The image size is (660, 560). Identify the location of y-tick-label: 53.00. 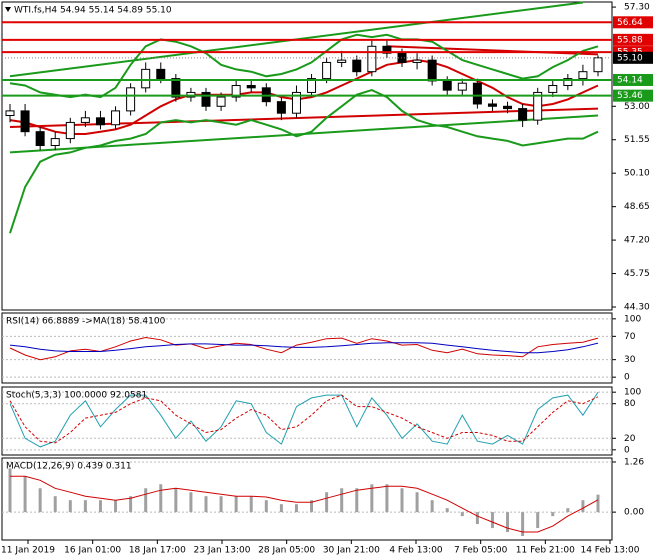
(637, 107).